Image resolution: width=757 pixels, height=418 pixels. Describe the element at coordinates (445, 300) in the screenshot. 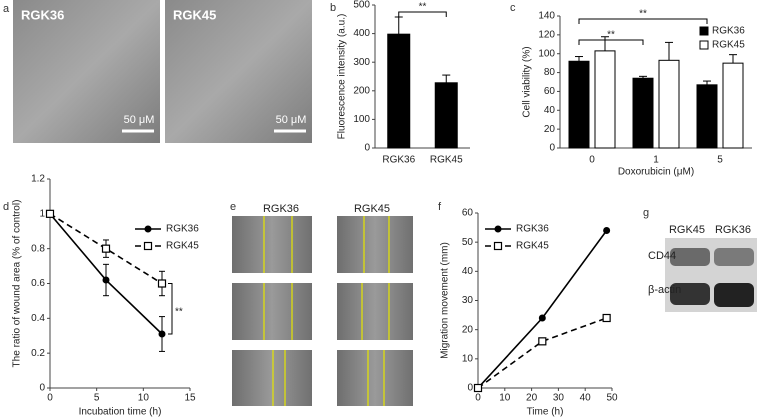

I see `y-axis-label: Migration movement (mm)` at that location.